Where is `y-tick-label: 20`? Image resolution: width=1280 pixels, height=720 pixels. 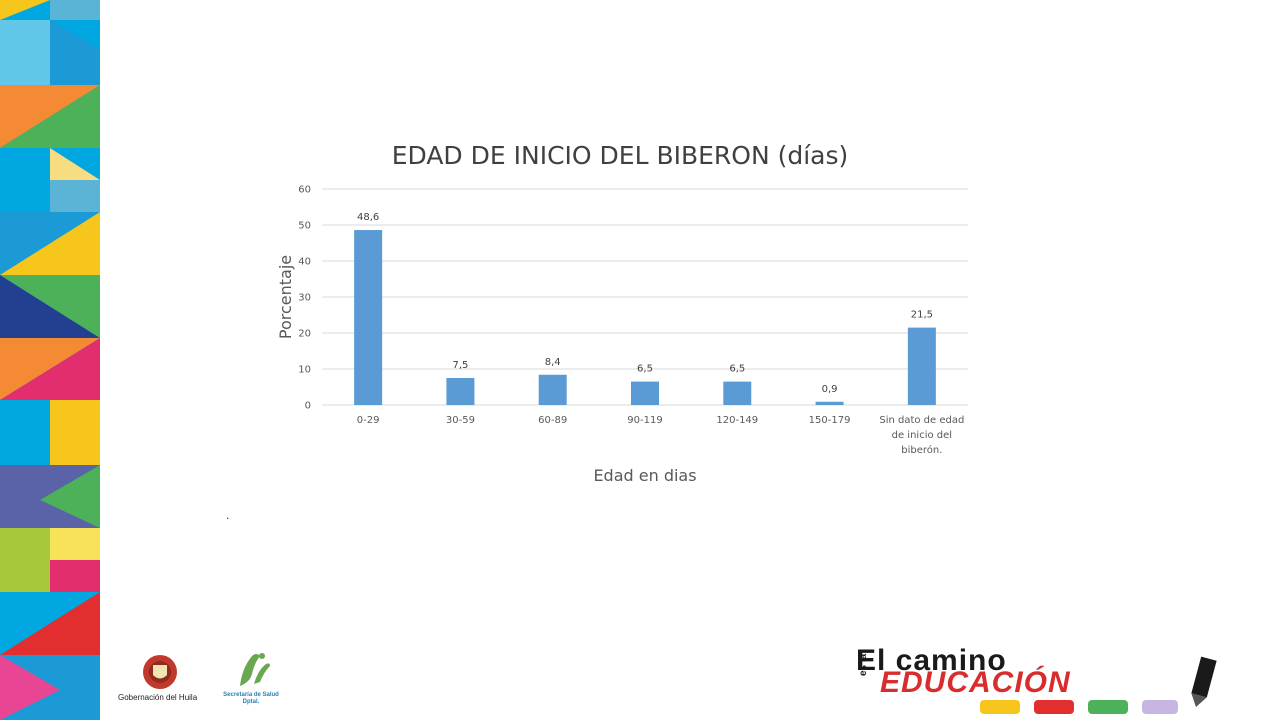 y-tick-label: 20 is located at coordinates (304, 334).